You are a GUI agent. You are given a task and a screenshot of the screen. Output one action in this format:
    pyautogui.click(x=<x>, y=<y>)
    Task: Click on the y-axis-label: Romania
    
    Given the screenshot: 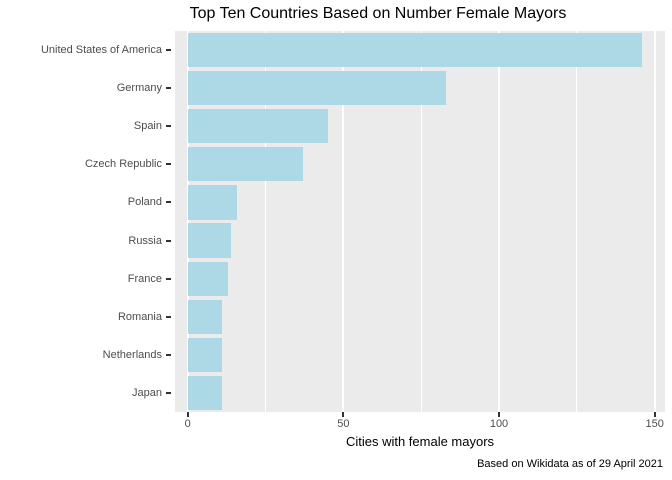 What is the action you would take?
    pyautogui.click(x=139, y=316)
    